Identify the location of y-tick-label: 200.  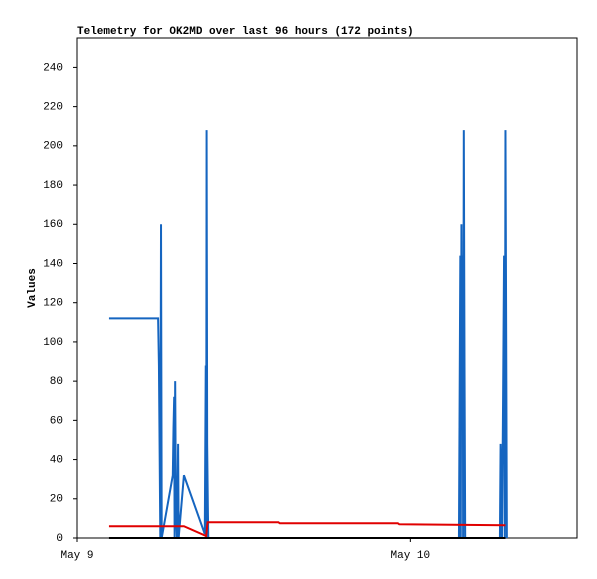
(53, 147).